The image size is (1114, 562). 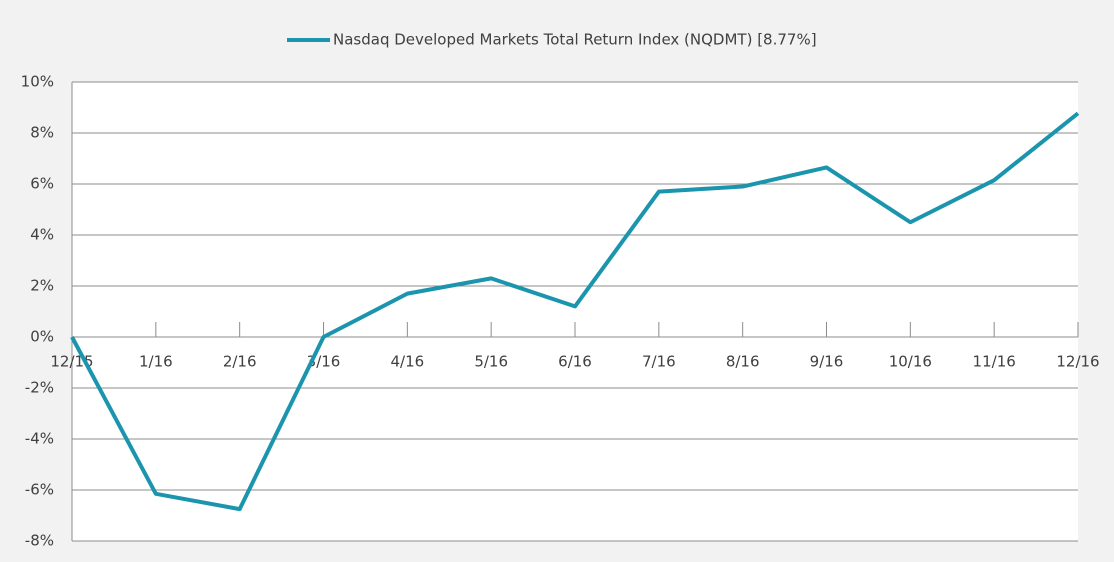 I want to click on x-tick-label: 4/16, so click(x=407, y=362).